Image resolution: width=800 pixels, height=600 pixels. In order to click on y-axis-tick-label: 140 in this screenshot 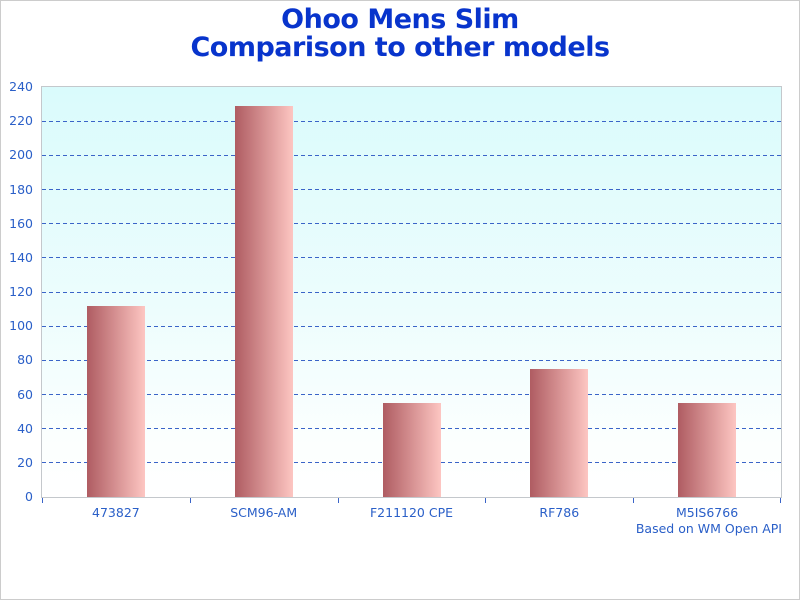, I will do `click(21, 257)`.